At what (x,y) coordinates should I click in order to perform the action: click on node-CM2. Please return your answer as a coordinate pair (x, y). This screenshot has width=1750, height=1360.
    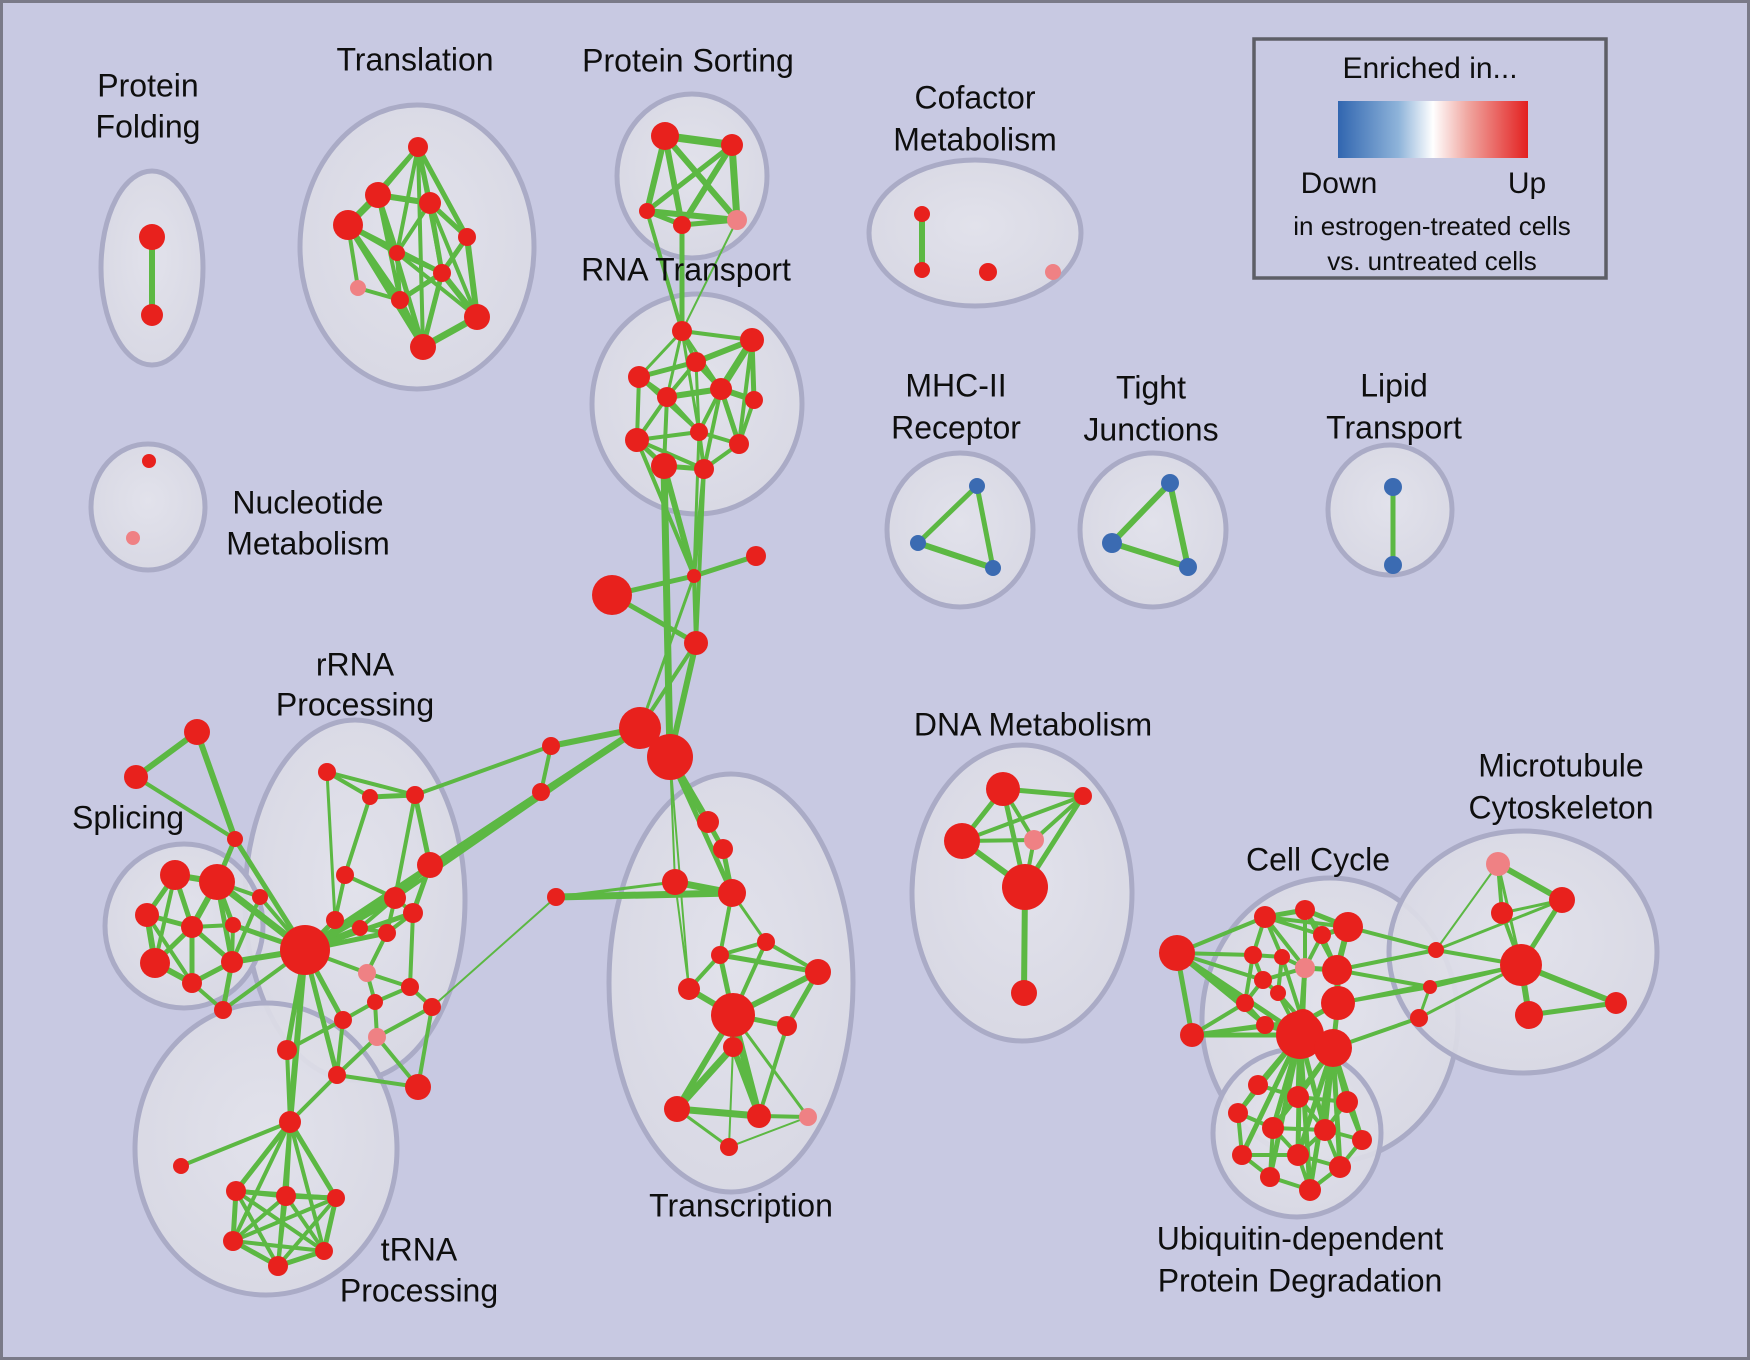
    Looking at the image, I should click on (922, 270).